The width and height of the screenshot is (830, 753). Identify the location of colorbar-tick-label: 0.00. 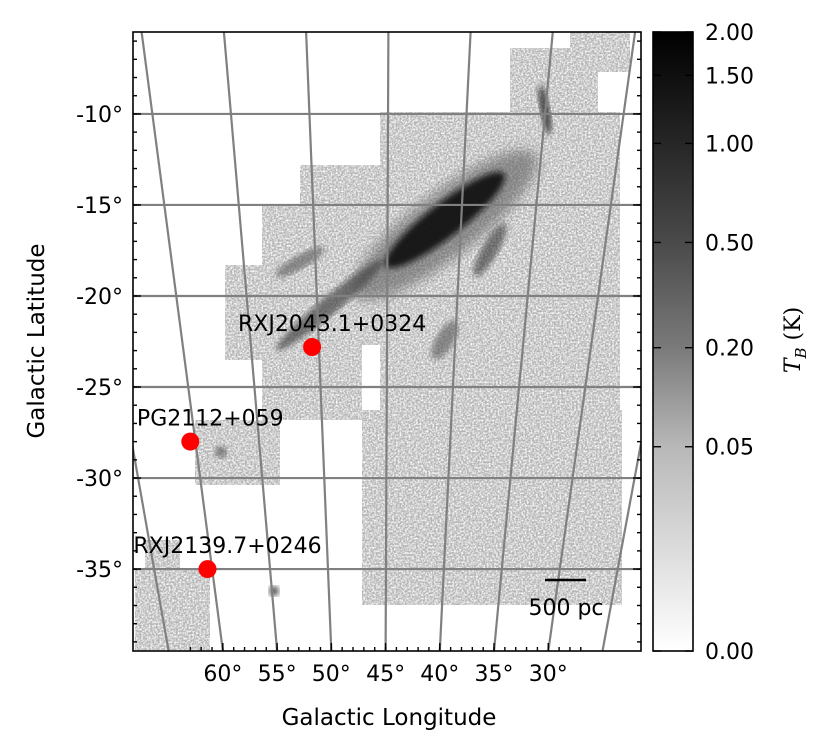
(729, 652).